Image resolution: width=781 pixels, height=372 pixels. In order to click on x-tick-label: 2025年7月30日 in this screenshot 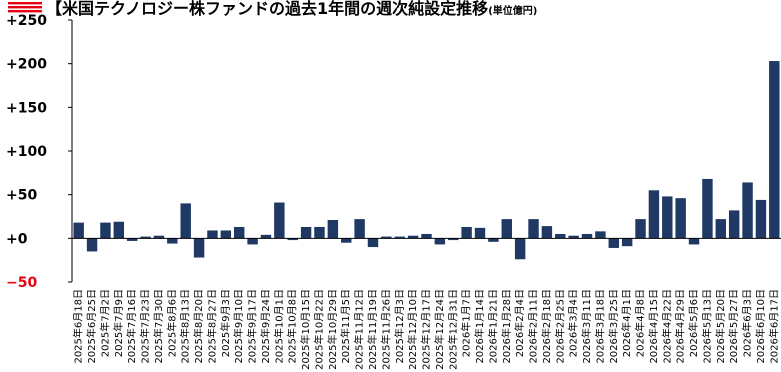, I will do `click(158, 326)`.